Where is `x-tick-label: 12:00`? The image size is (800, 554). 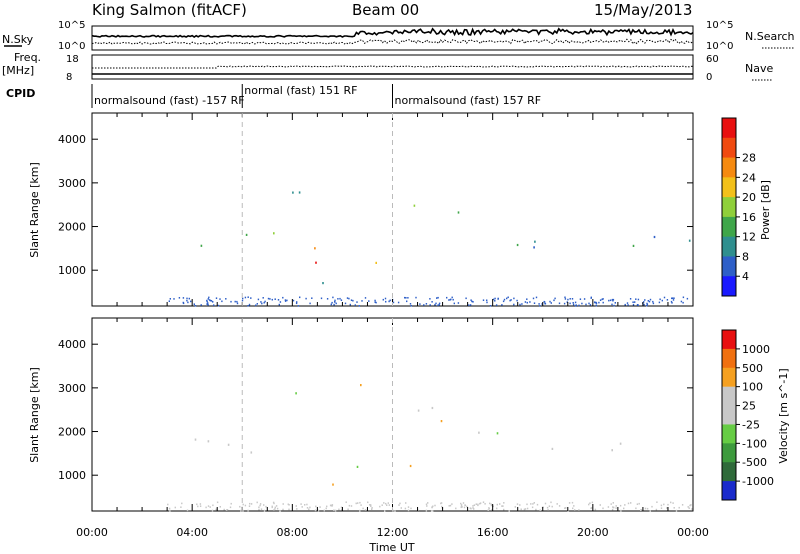 x-tick-label: 12:00 is located at coordinates (393, 532).